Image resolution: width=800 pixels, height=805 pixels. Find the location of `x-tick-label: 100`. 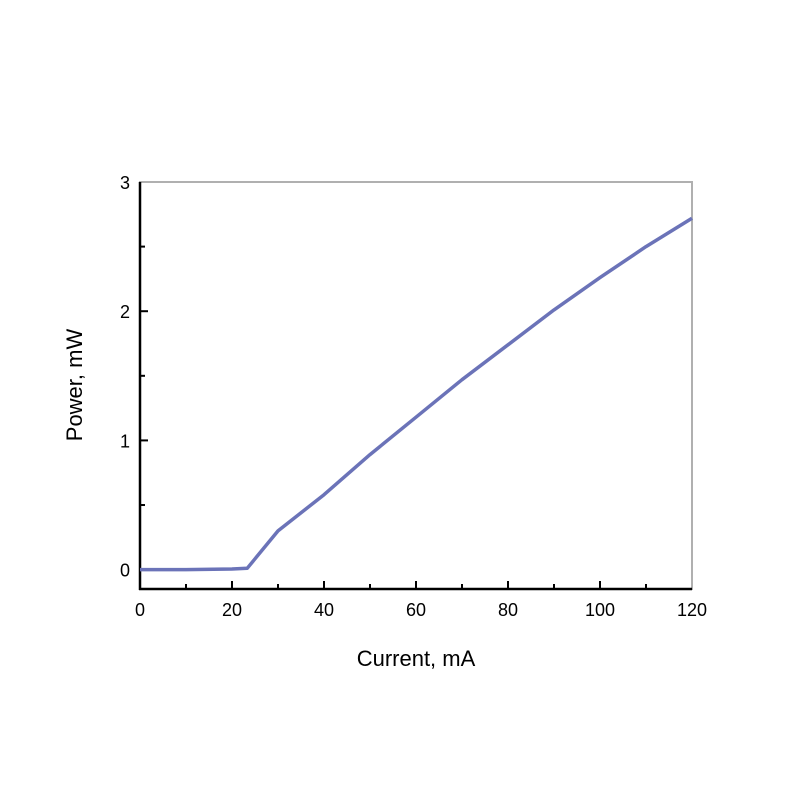

x-tick-label: 100 is located at coordinates (600, 610).